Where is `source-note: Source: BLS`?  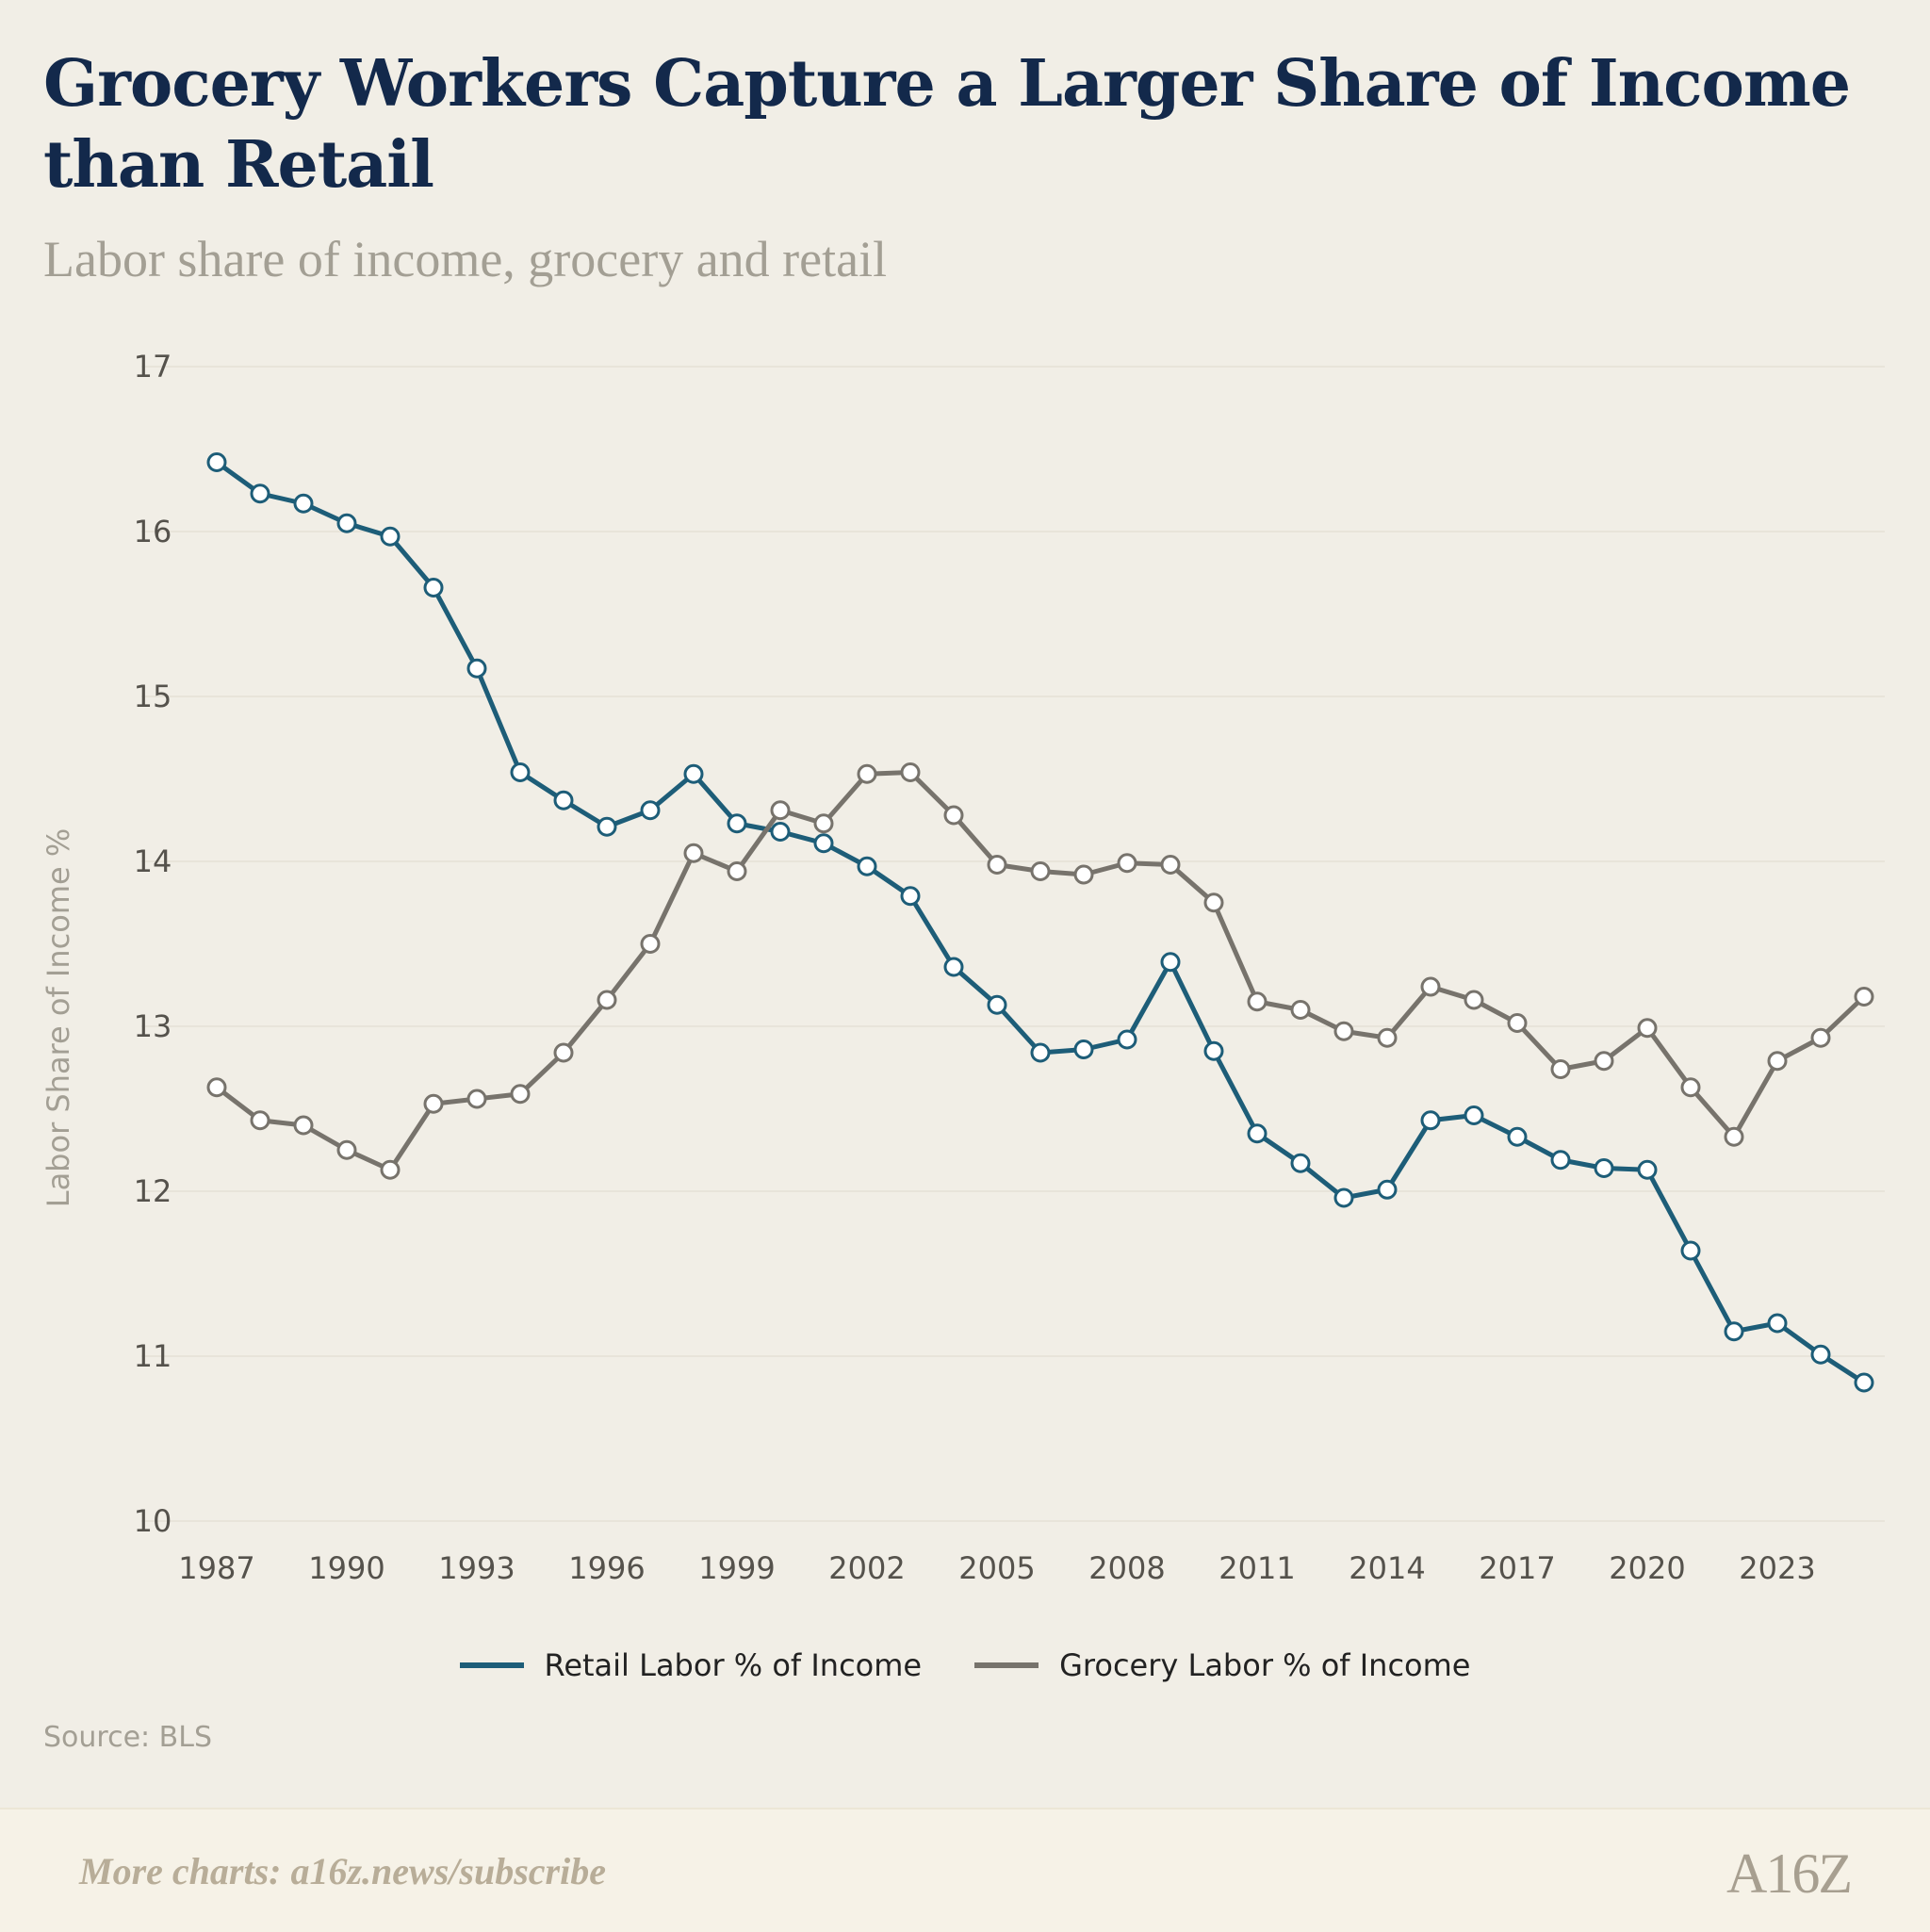 source-note: Source: BLS is located at coordinates (128, 1737).